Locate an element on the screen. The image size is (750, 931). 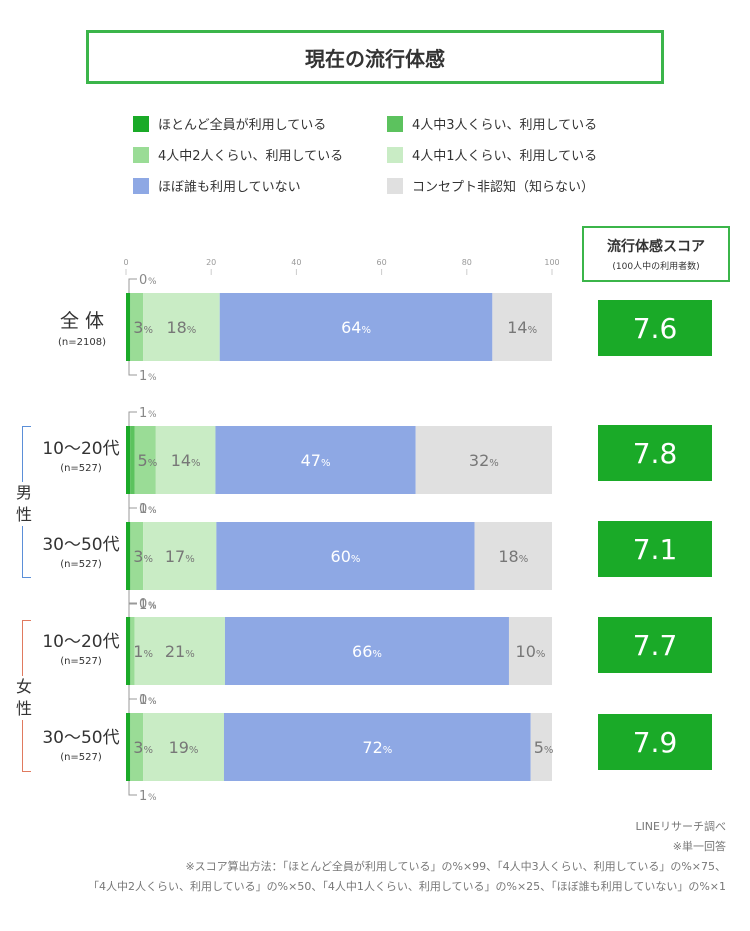
footer-source: LINEリサーチ調べ is located at coordinates (680, 826).